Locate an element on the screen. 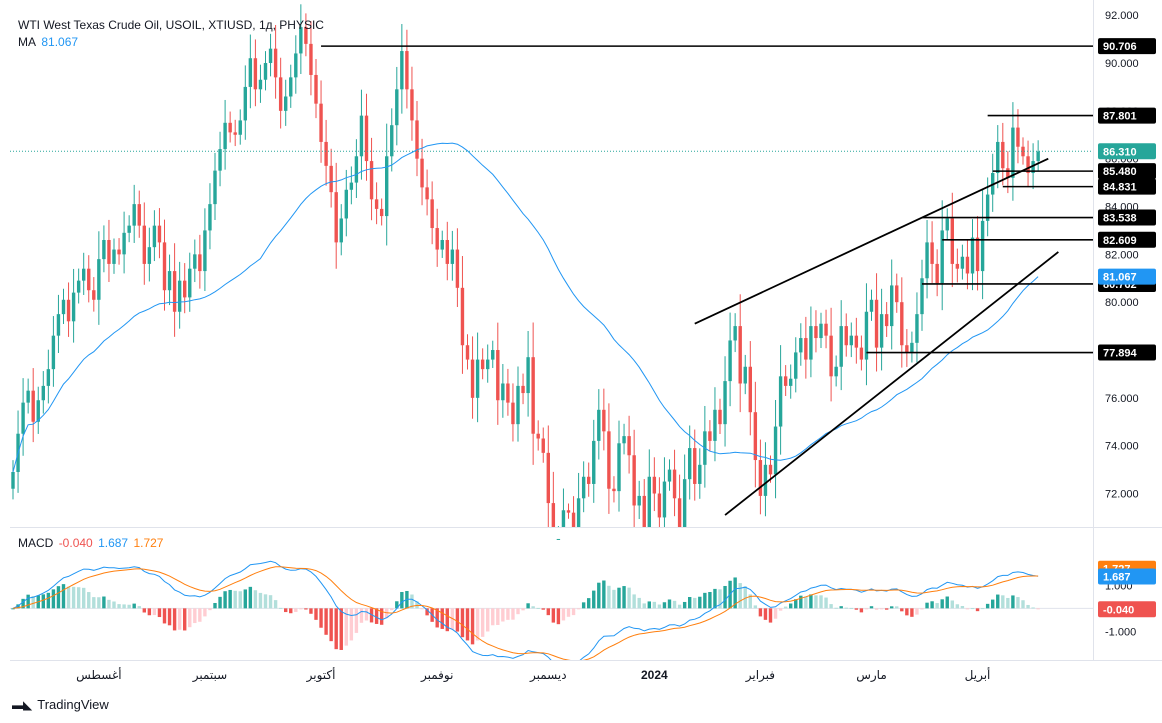  macd-line is located at coordinates (525, 610).